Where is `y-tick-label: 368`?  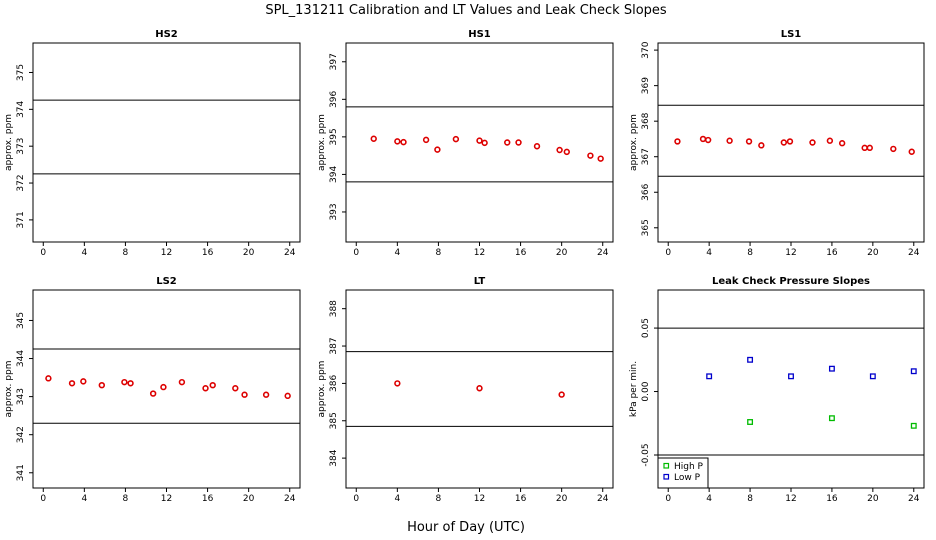
y-tick-label: 368 is located at coordinates (646, 120).